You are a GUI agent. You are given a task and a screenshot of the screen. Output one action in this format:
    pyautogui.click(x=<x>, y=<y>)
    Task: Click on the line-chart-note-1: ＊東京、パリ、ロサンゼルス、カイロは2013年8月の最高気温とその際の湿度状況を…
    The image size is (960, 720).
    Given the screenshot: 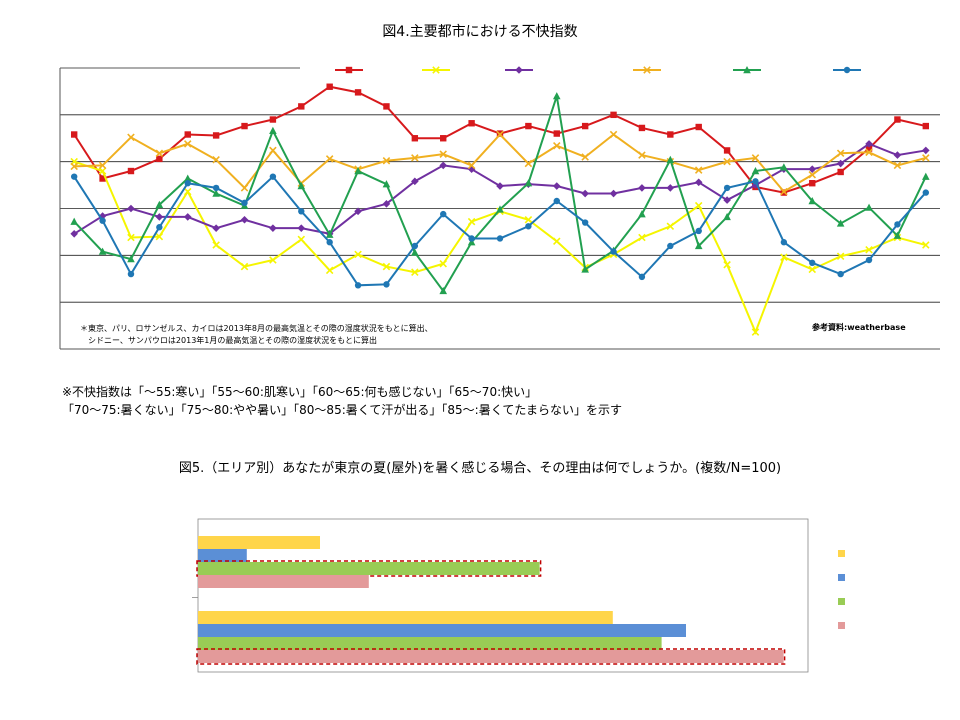 What is the action you would take?
    pyautogui.click(x=256, y=328)
    